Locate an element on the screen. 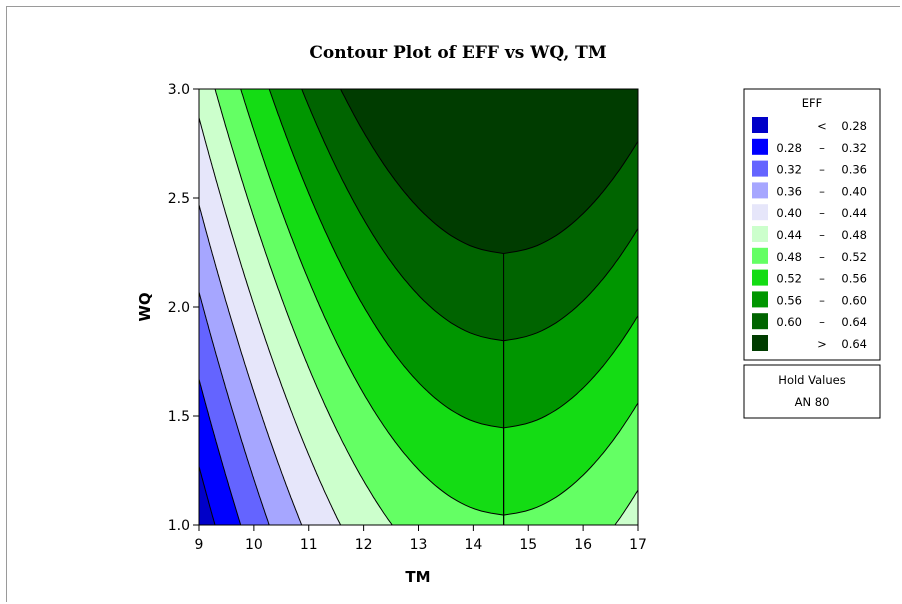 This screenshot has width=902, height=604. y-tick-label: 1.0 is located at coordinates (179, 526).